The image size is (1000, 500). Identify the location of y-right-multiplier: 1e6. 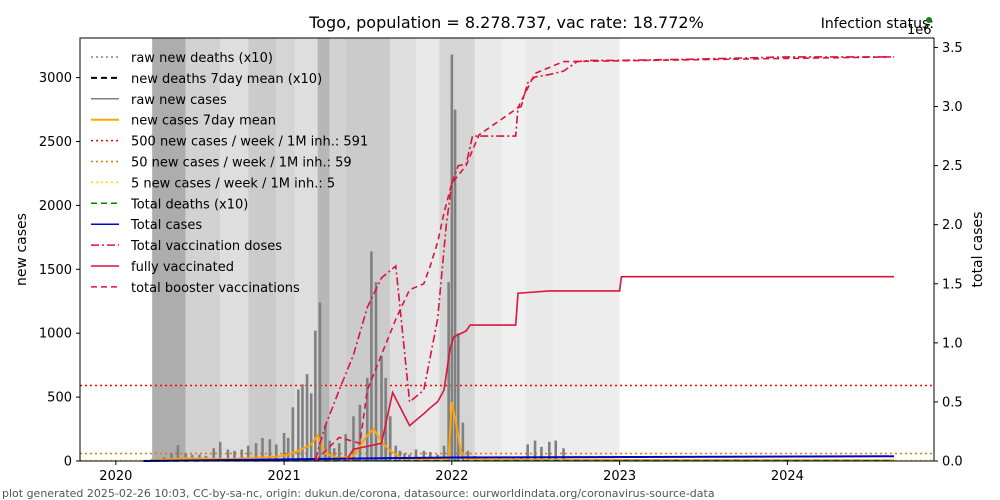
(919, 30).